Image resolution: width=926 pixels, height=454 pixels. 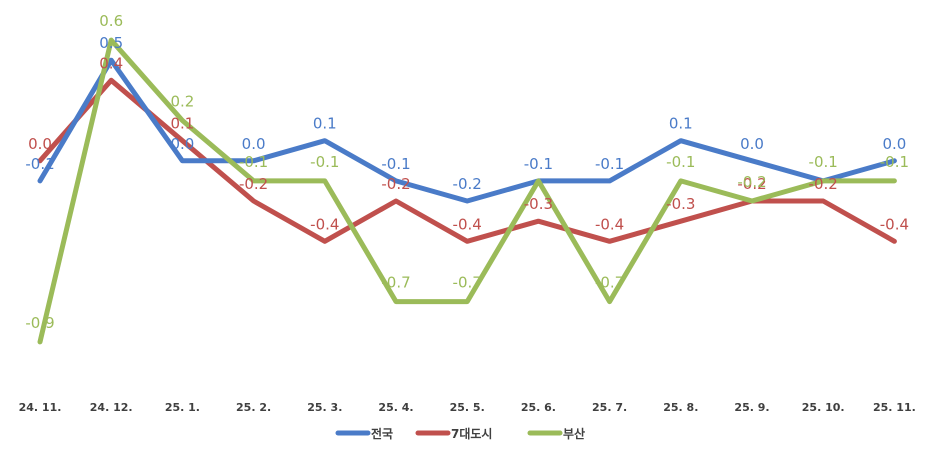 I want to click on x-tick-label: 25. 5., so click(x=467, y=407).